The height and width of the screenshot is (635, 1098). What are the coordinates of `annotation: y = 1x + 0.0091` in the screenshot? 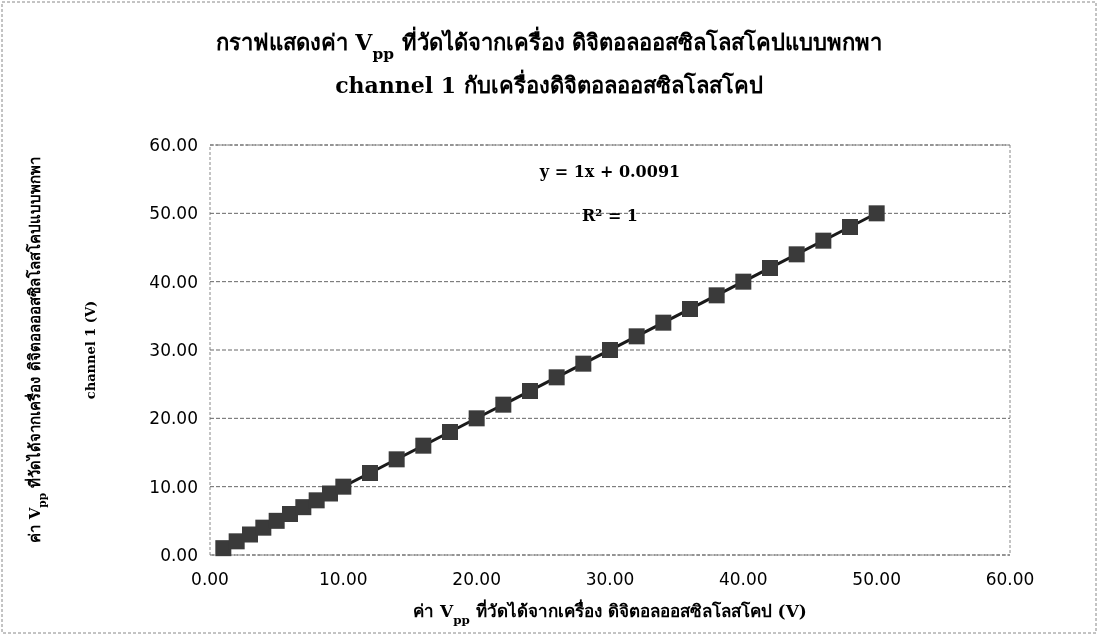 It's located at (609, 171).